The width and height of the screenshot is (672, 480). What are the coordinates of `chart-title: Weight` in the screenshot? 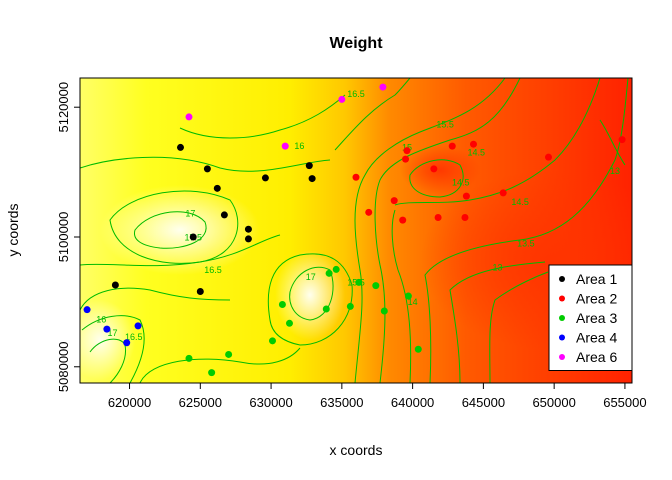 It's located at (356, 43).